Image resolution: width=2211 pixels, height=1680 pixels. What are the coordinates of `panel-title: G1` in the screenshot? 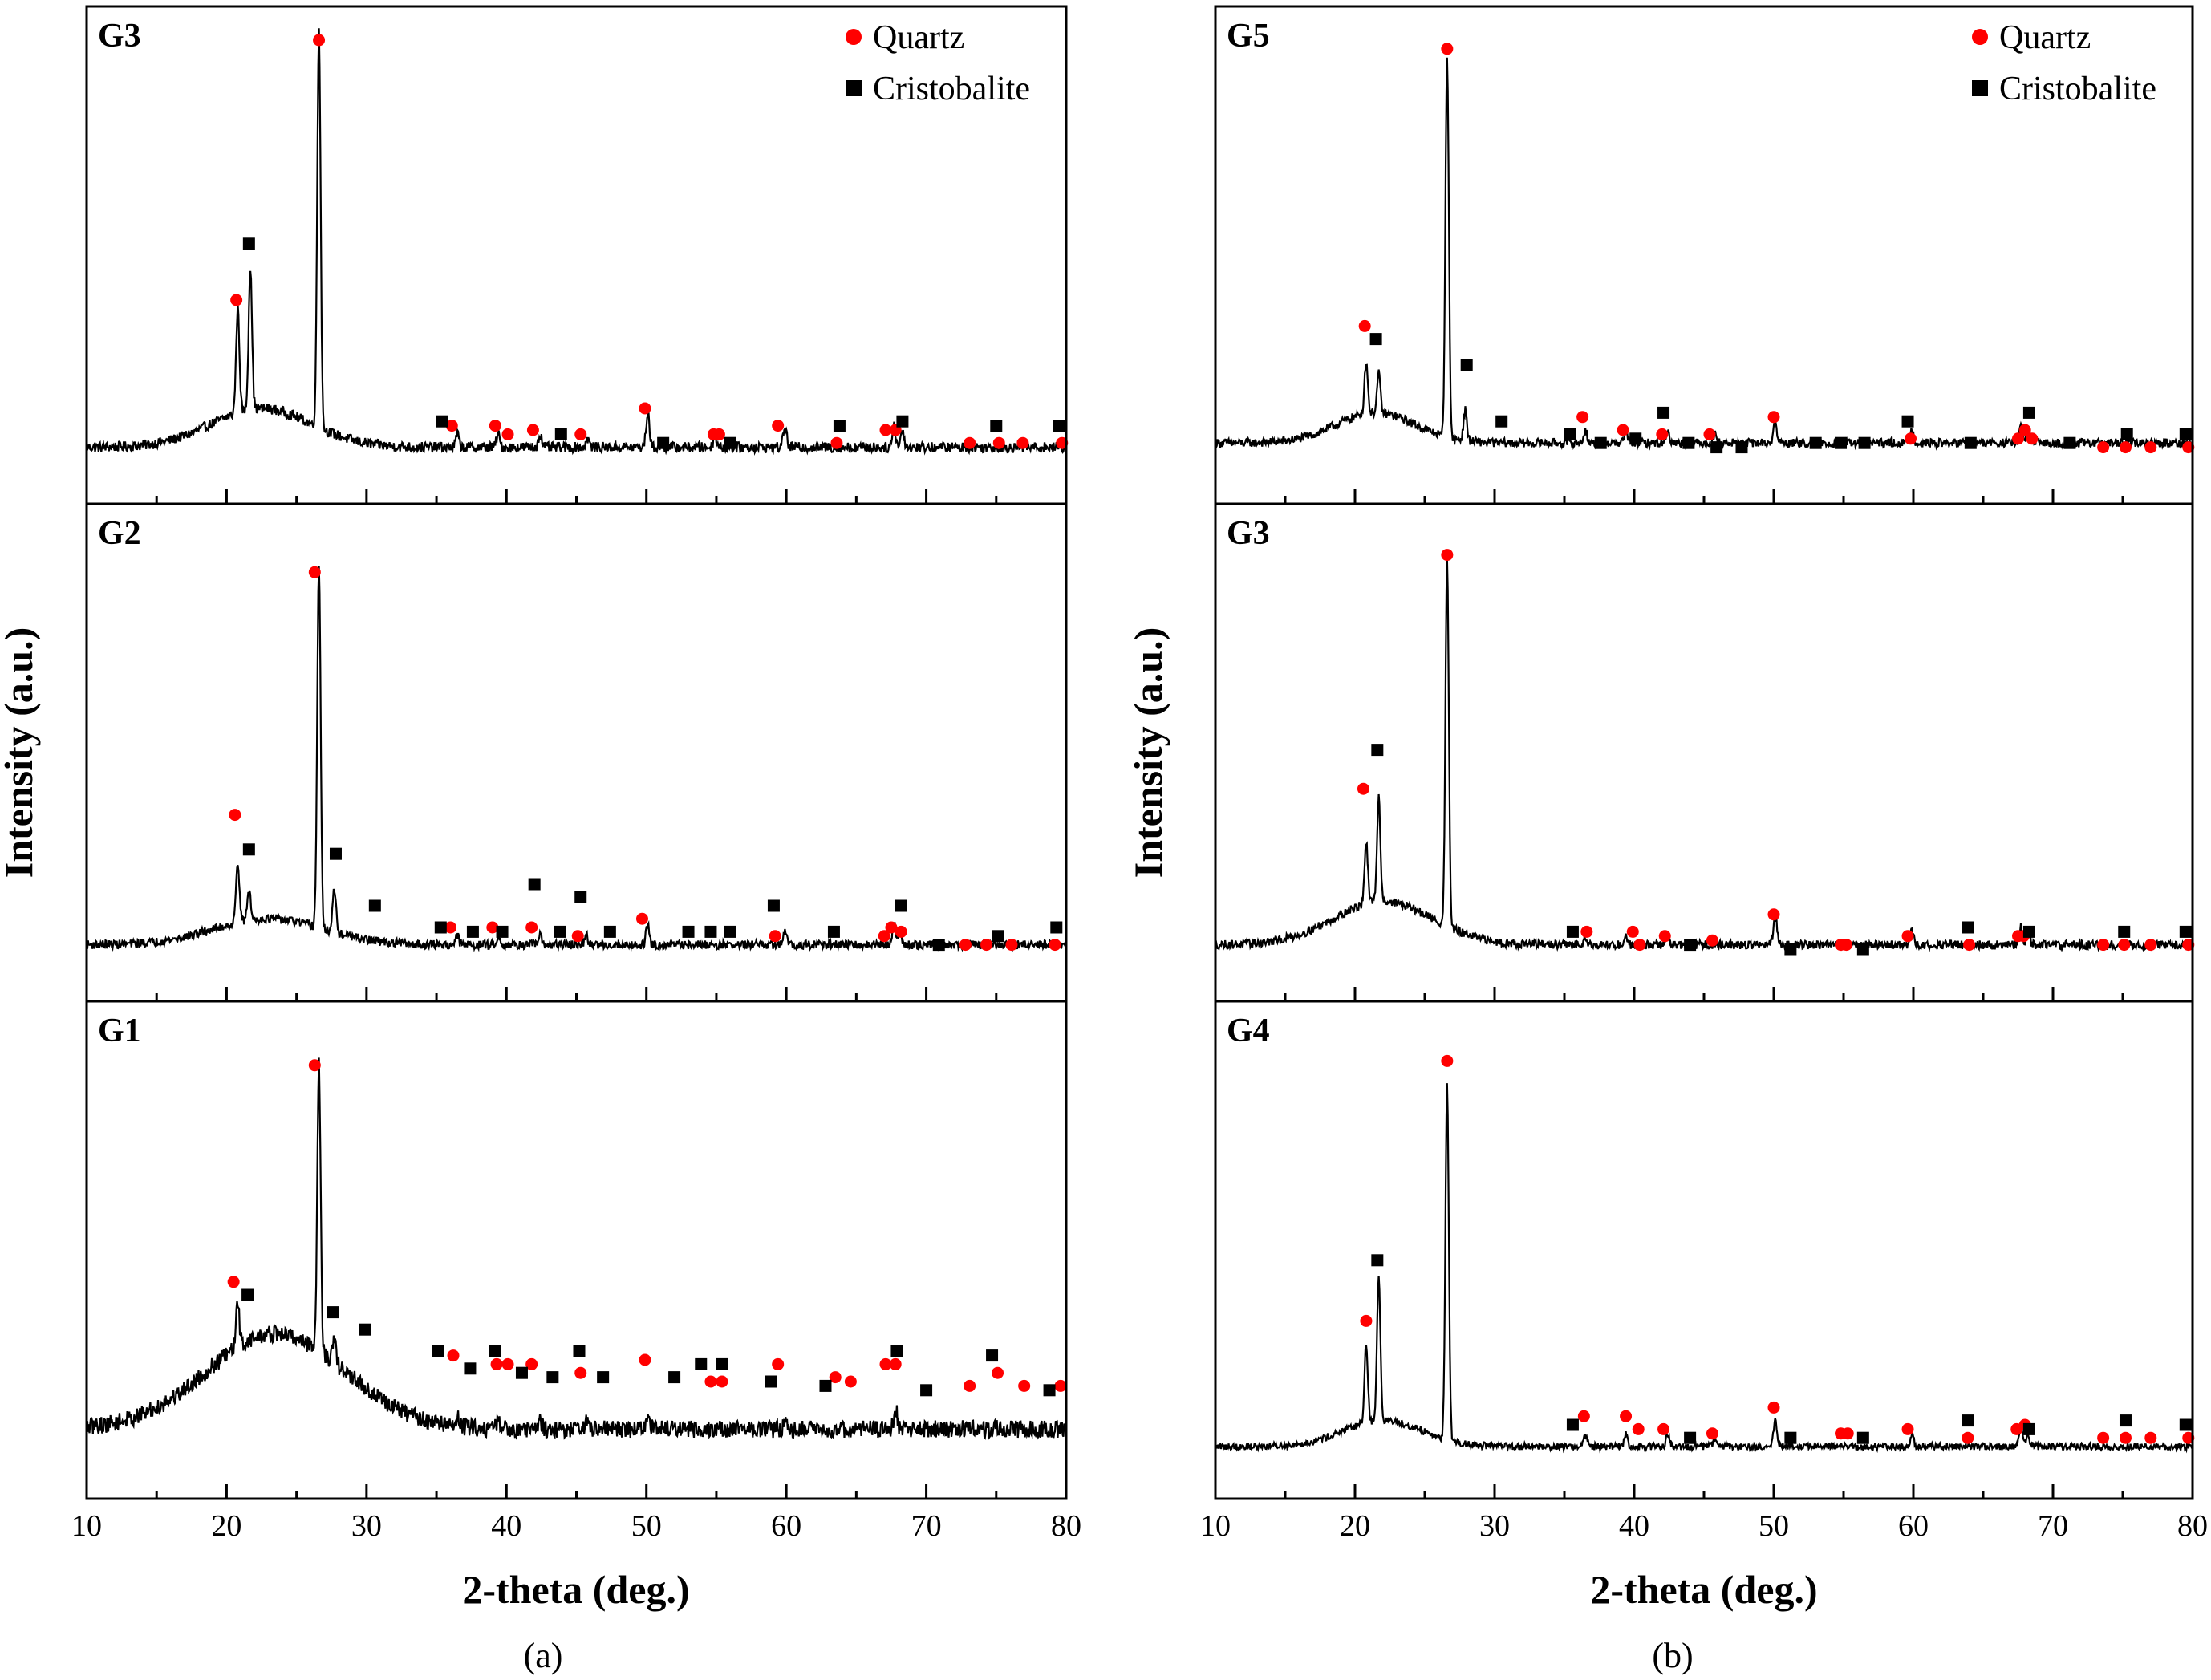 It's located at (119, 1030).